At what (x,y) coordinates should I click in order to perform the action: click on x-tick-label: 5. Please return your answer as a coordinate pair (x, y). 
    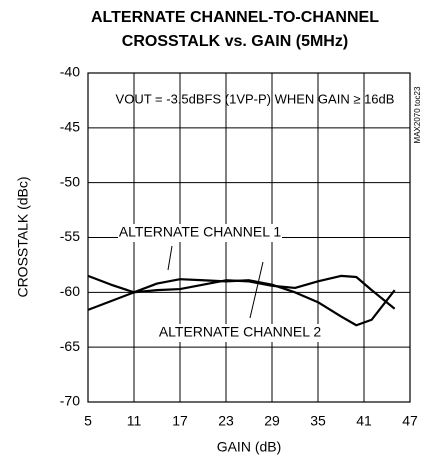
    Looking at the image, I should click on (88, 421).